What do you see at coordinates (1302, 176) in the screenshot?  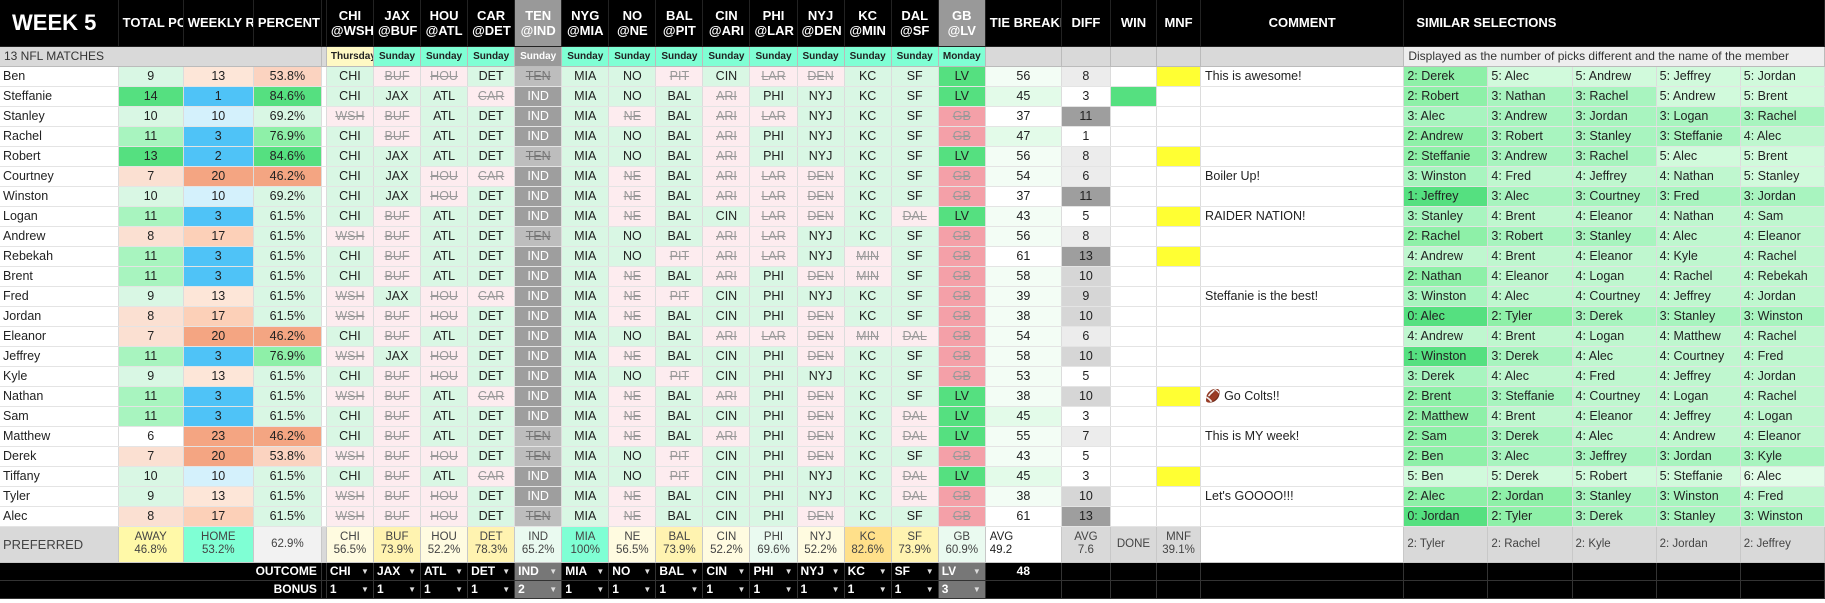 I see `comment-text: Boiler Up!` at bounding box center [1302, 176].